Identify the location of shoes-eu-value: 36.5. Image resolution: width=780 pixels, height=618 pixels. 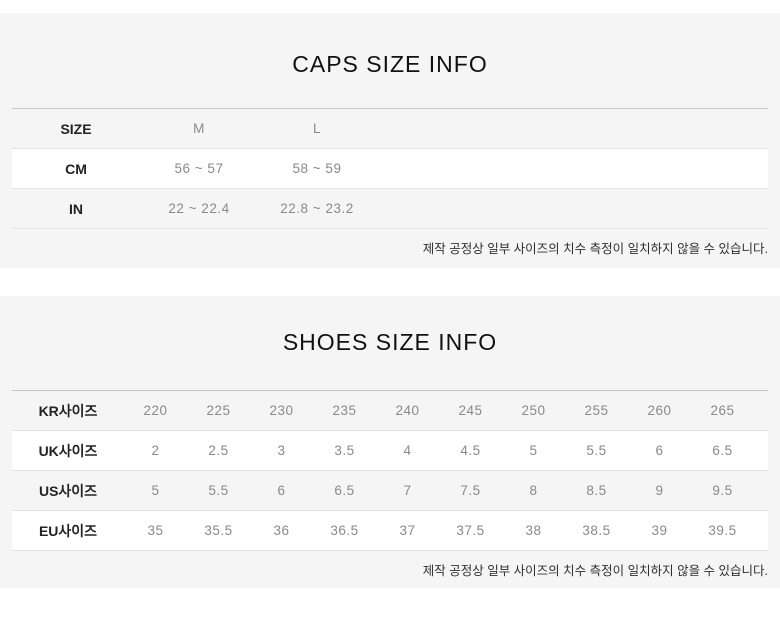
(344, 530).